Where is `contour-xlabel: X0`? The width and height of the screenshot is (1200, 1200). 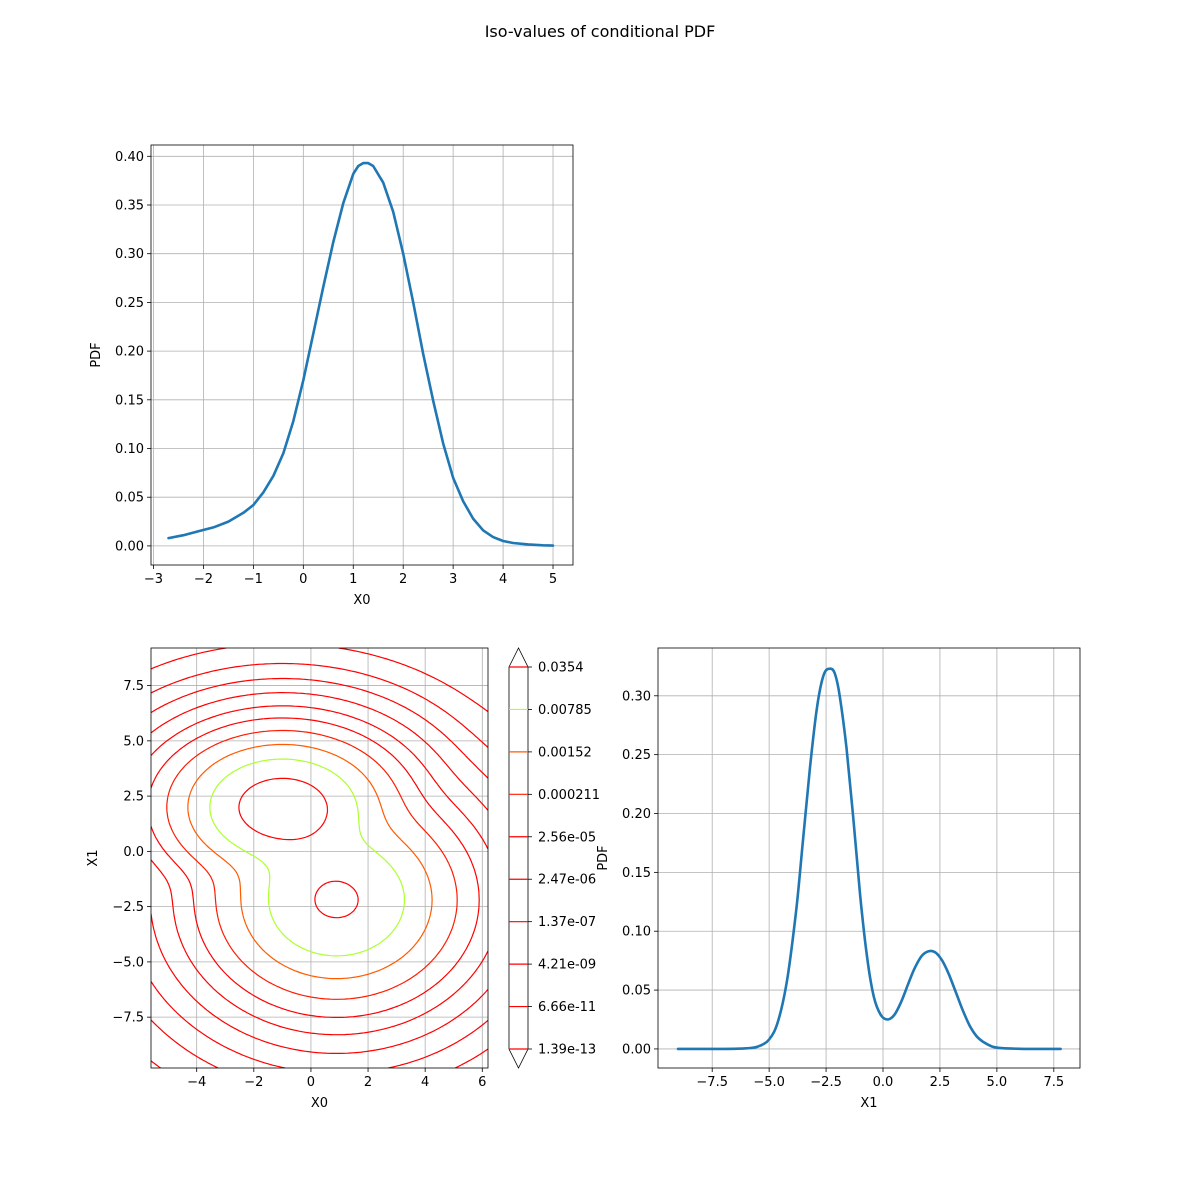 contour-xlabel: X0 is located at coordinates (319, 1103).